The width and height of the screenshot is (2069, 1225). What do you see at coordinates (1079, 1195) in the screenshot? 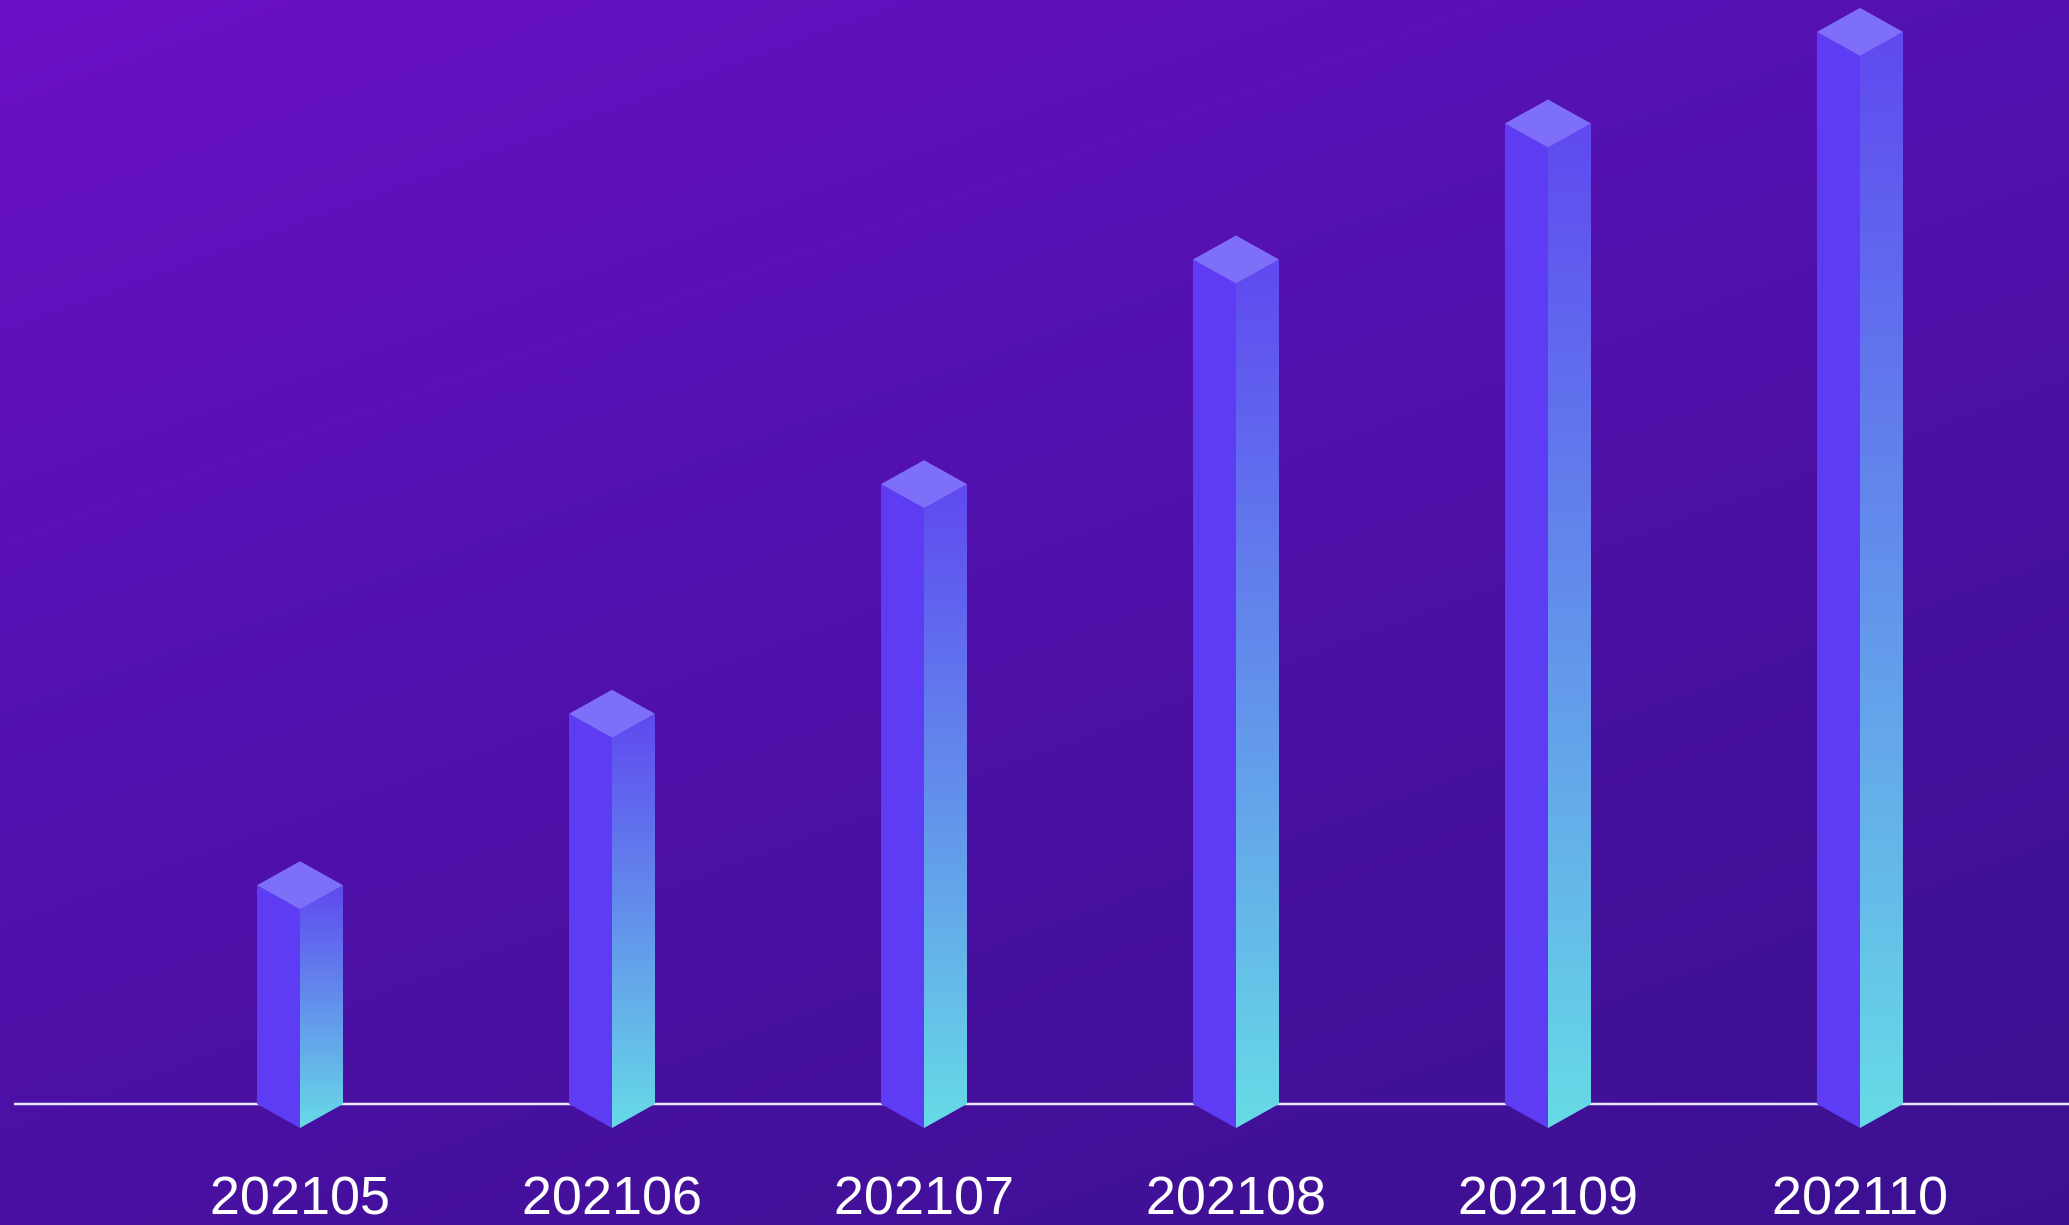
I see `x-tick-labels: 202105 202106 202107 202108 202109 202110` at bounding box center [1079, 1195].